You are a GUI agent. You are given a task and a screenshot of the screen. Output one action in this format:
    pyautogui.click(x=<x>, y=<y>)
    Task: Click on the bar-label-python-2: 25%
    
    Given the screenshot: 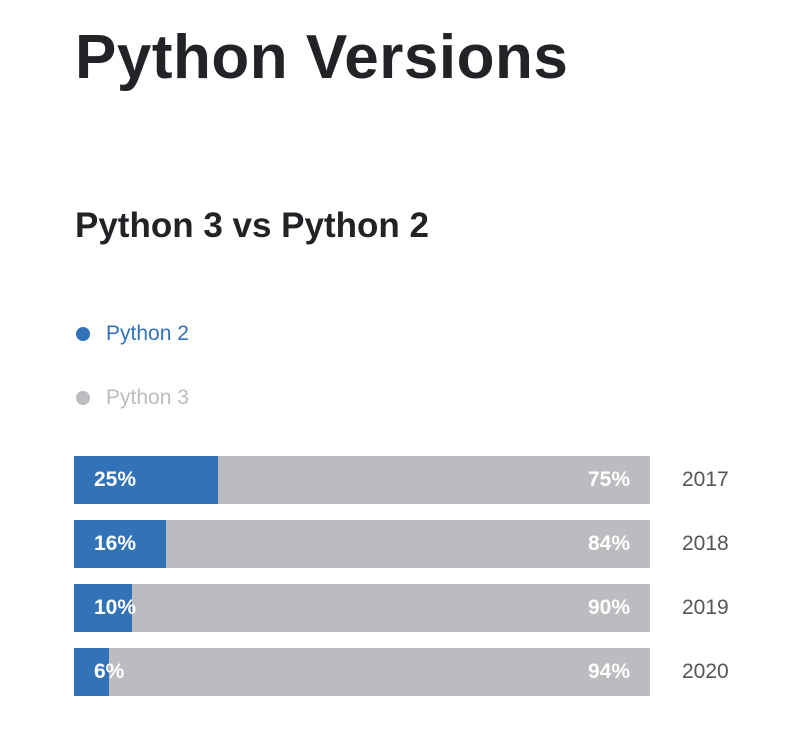 What is the action you would take?
    pyautogui.click(x=115, y=479)
    